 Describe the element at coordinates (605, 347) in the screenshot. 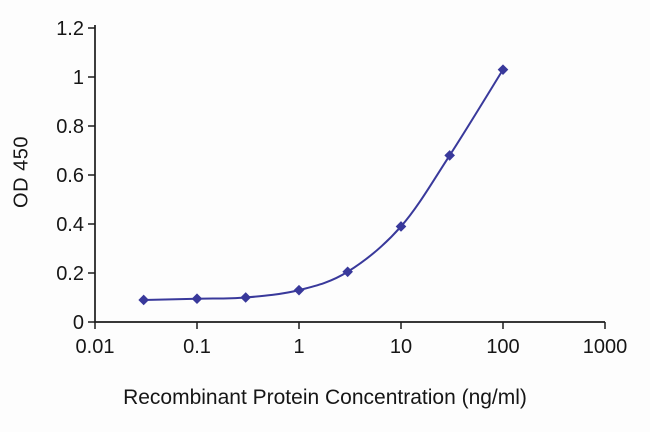

I see `x-tick-label: 1000` at that location.